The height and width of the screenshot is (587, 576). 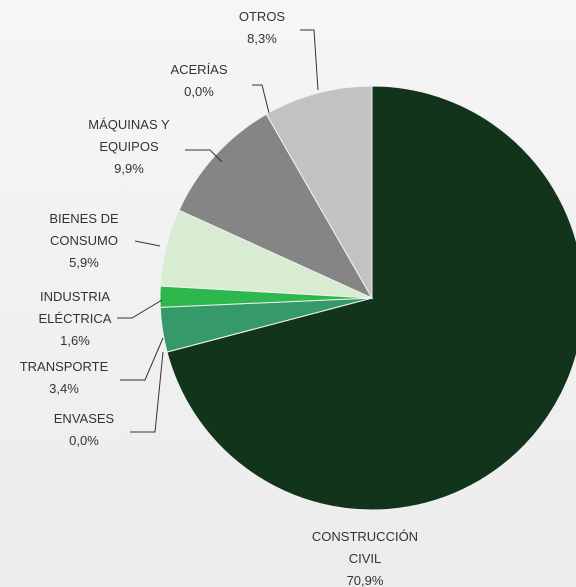 I want to click on value-label: 5,9%, so click(x=84, y=262).